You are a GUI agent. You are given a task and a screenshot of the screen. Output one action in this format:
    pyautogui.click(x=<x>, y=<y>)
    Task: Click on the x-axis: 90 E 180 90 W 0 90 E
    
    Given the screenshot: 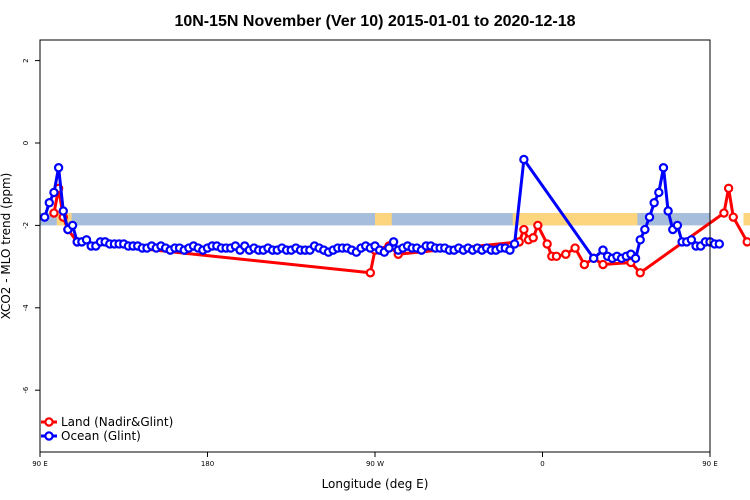 What is the action you would take?
    pyautogui.click(x=375, y=459)
    